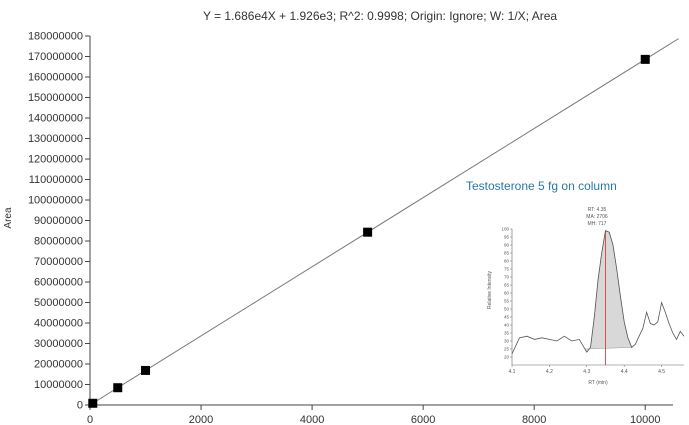  I want to click on inset-x-tick-label: 4.1, so click(512, 372).